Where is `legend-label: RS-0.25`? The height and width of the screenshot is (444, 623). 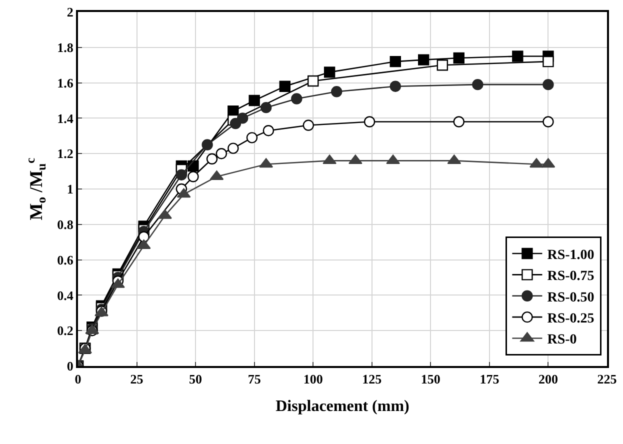 legend-label: RS-0.25 is located at coordinates (570, 319).